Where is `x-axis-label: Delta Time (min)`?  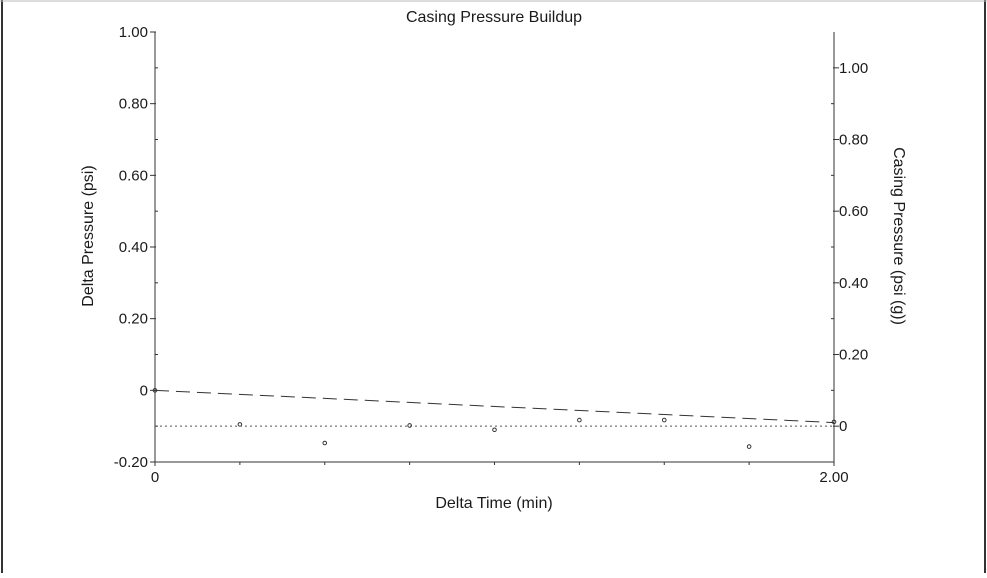
x-axis-label: Delta Time (min) is located at coordinates (493, 503).